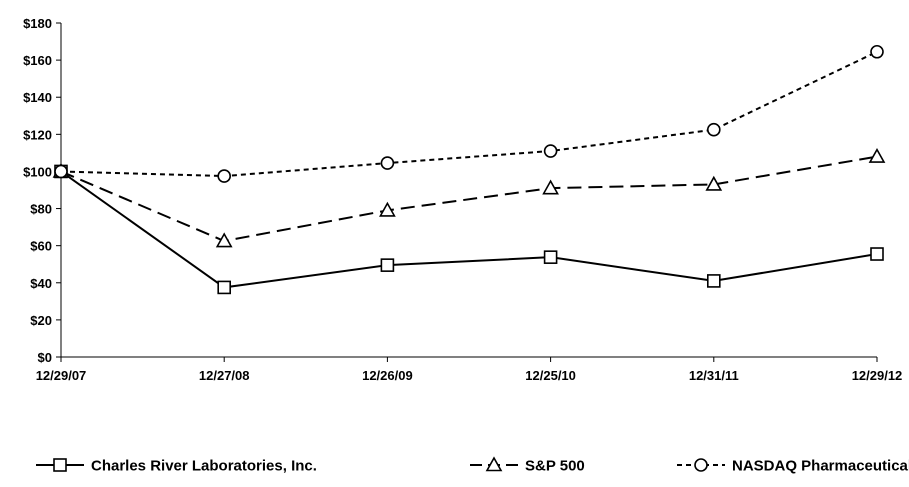 Image resolution: width=909 pixels, height=487 pixels. What do you see at coordinates (37, 134) in the screenshot?
I see `y-tick-label: $120` at bounding box center [37, 134].